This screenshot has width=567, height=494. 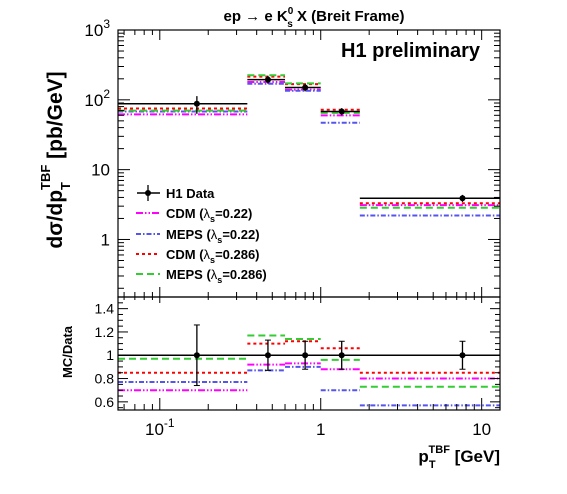 What do you see at coordinates (329, 355) in the screenshot?
I see `bottom-data-group` at bounding box center [329, 355].